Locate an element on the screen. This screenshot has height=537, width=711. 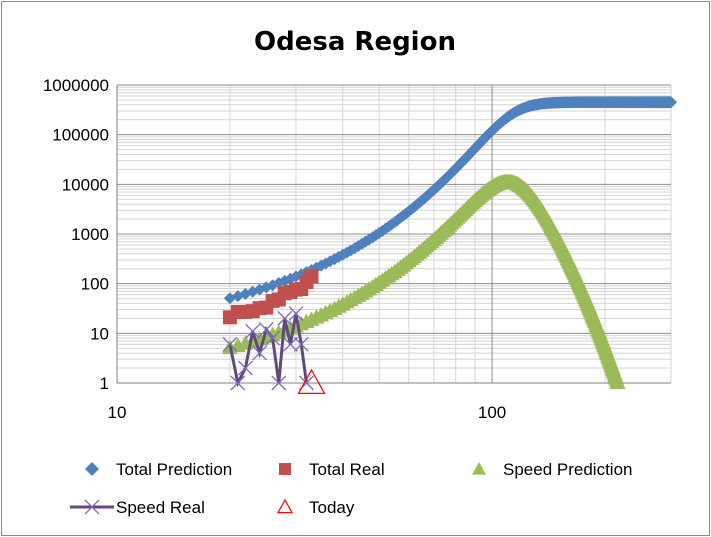
y-tick-label: 10000 is located at coordinates (85, 184).